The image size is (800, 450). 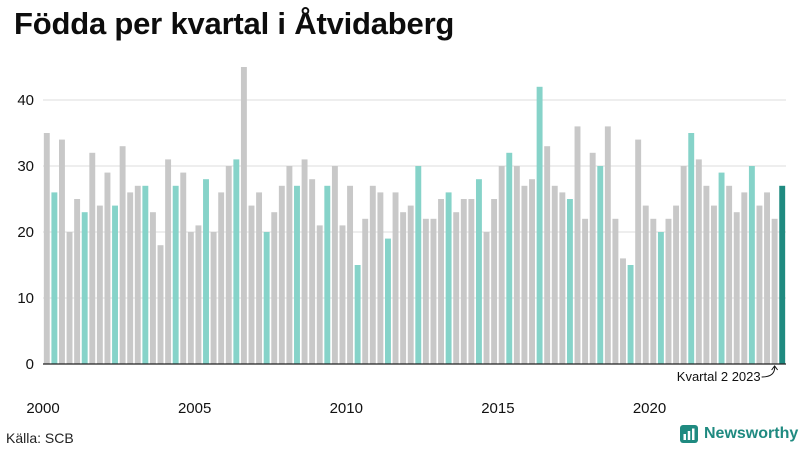 I want to click on x-tick-label: 2015, so click(x=497, y=408).